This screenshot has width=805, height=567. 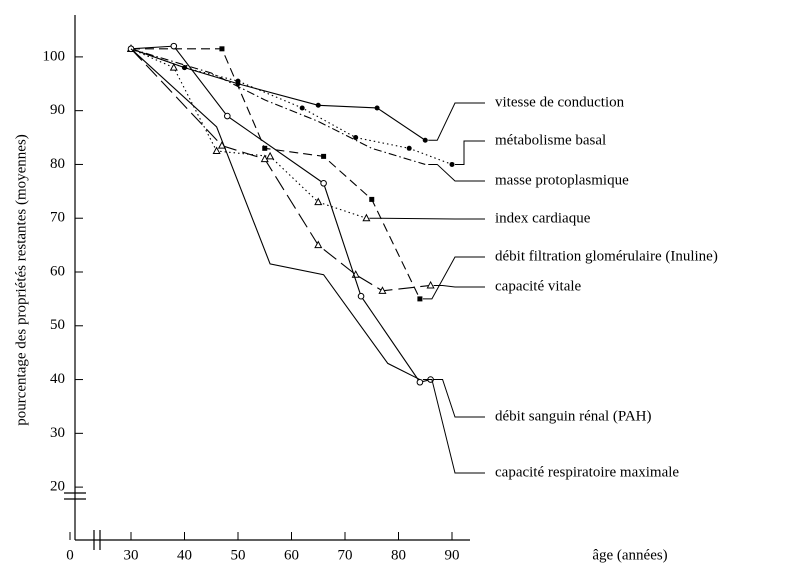 What do you see at coordinates (82, 521) in the screenshot?
I see `axis-breaks` at bounding box center [82, 521].